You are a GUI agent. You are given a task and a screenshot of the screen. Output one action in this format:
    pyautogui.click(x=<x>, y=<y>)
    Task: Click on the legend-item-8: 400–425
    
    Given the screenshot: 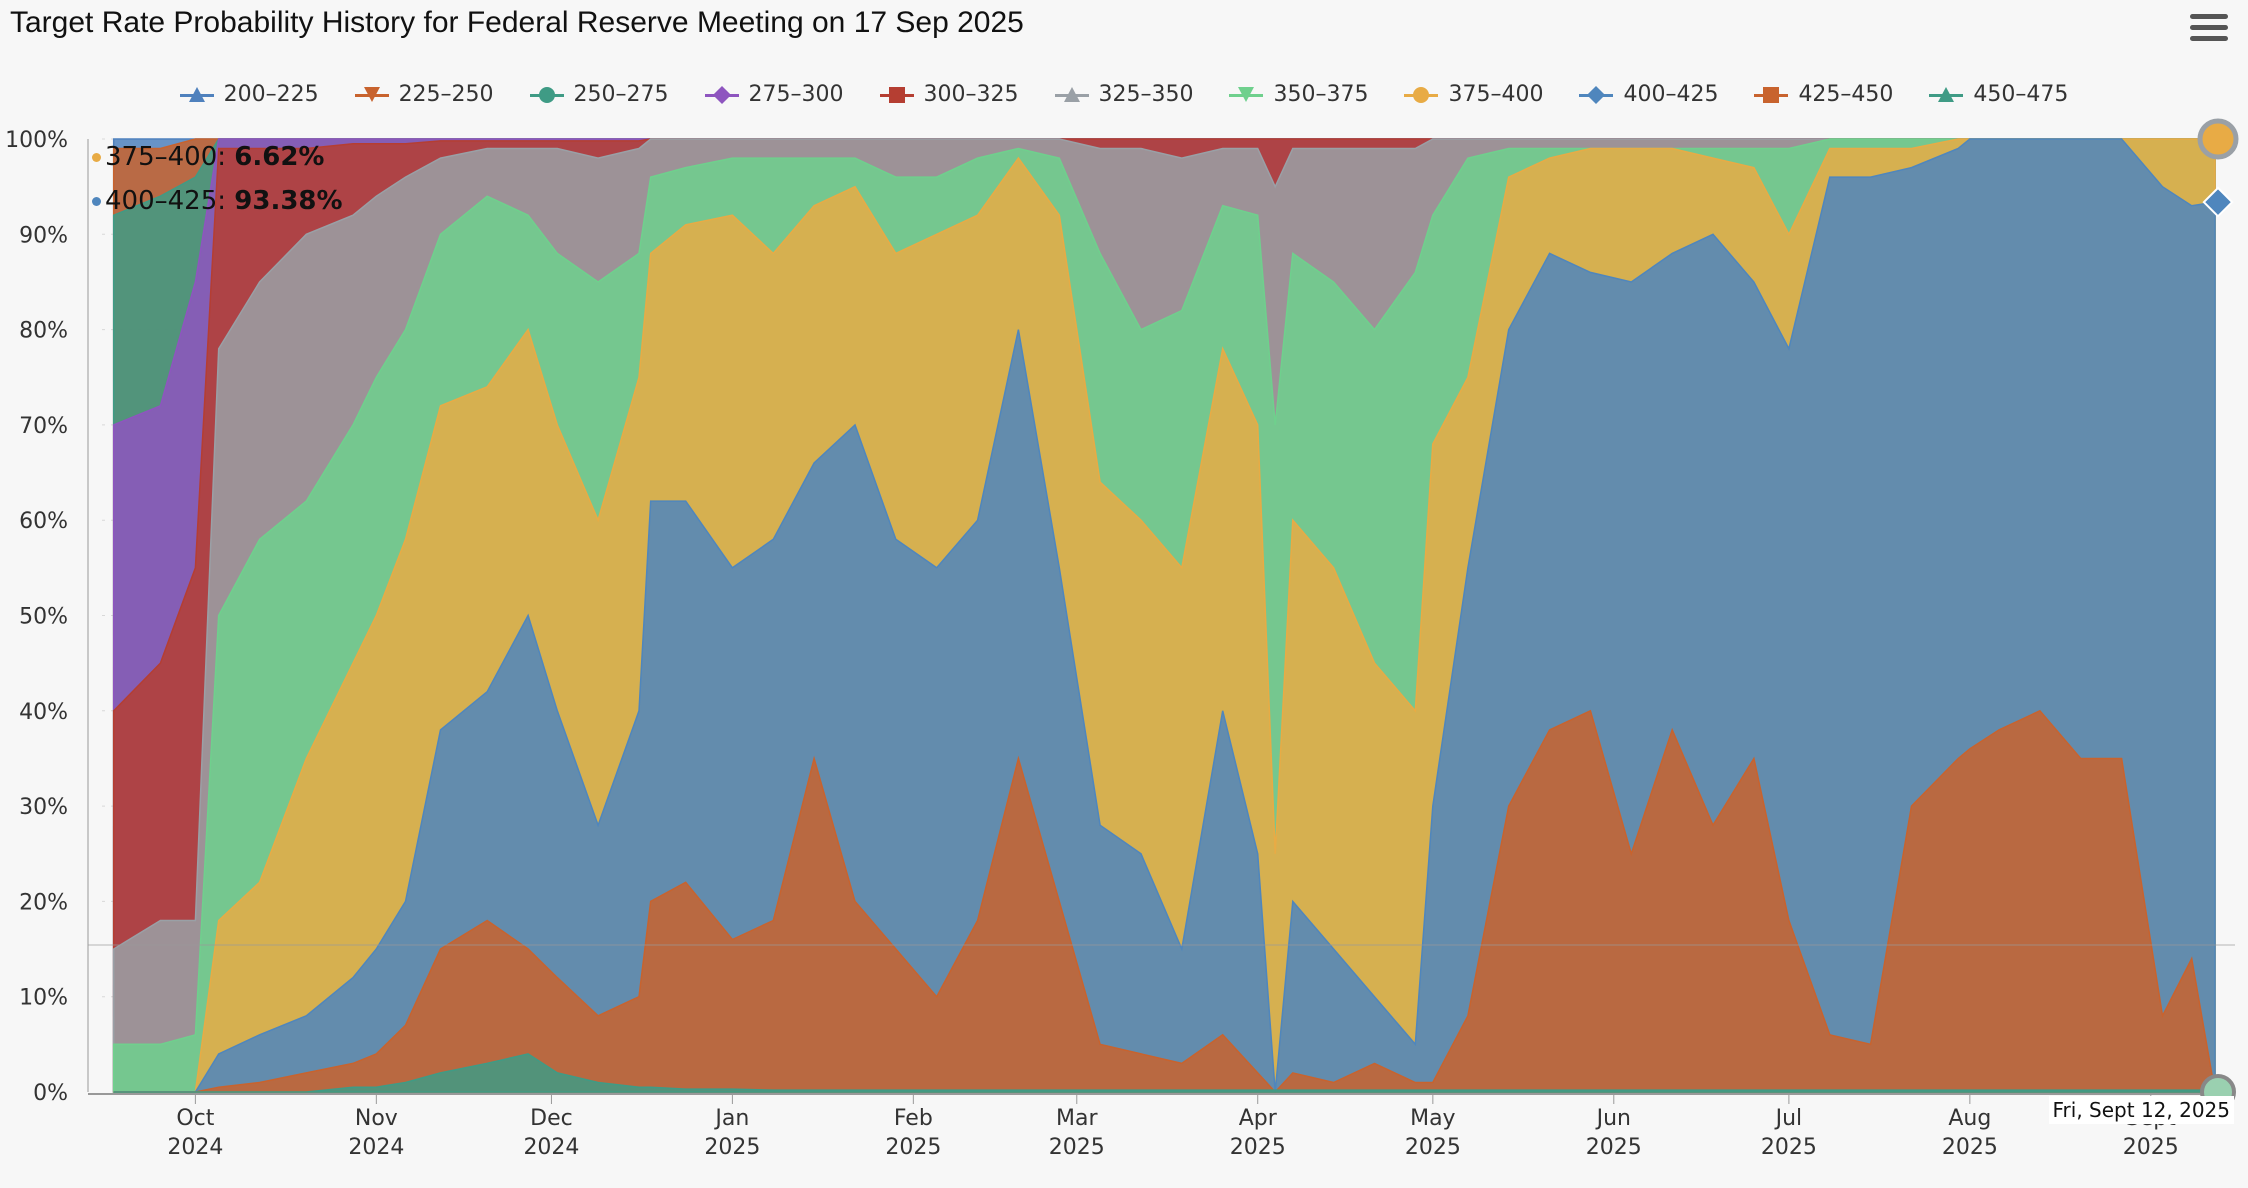 What is the action you would take?
    pyautogui.click(x=1648, y=94)
    